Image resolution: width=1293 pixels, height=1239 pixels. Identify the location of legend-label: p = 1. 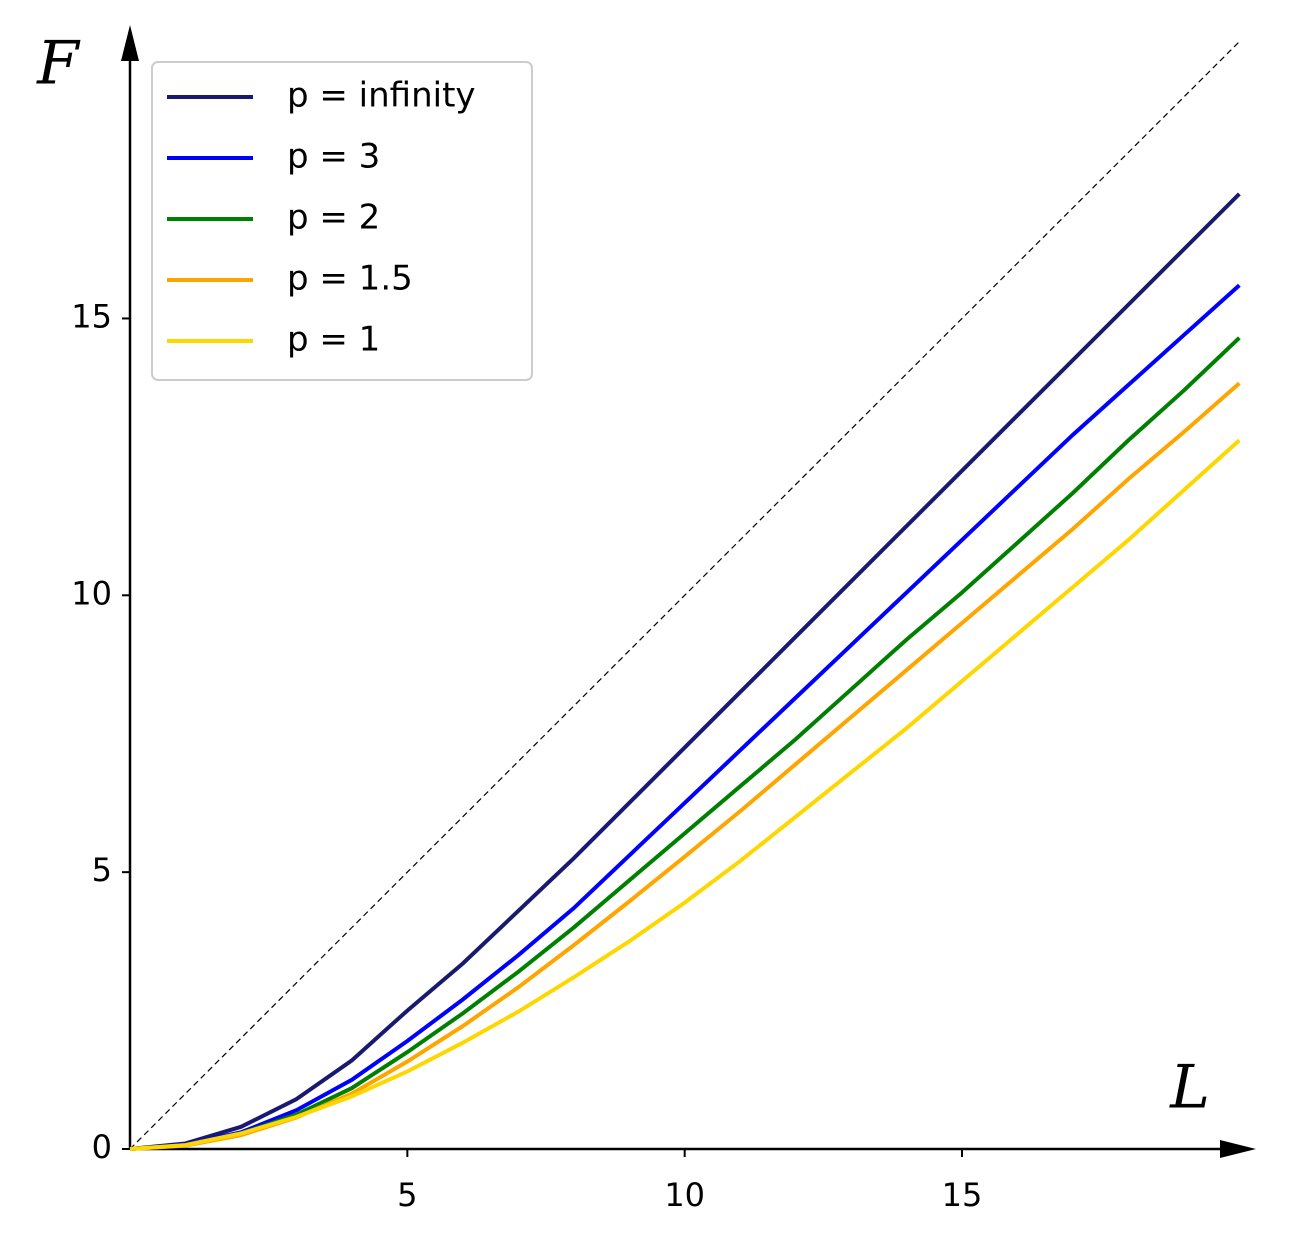
(333, 340).